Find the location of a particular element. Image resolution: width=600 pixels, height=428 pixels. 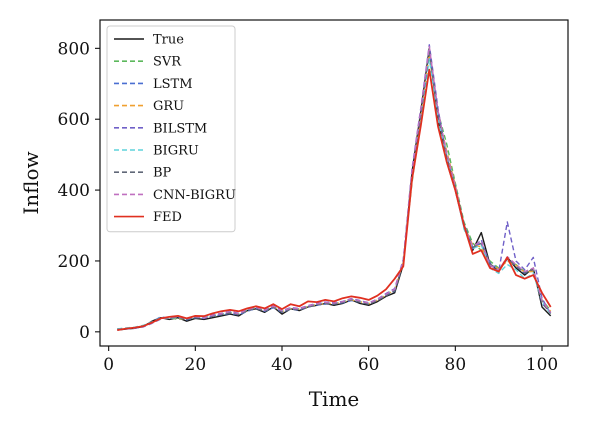

legend-label-fed: FED is located at coordinates (167, 217).